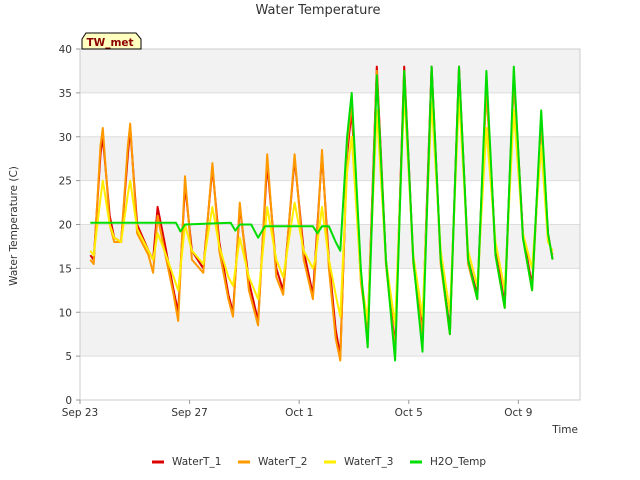 This screenshot has width=640, height=480. I want to click on legend-label-watert-1: WaterT_1, so click(196, 462).